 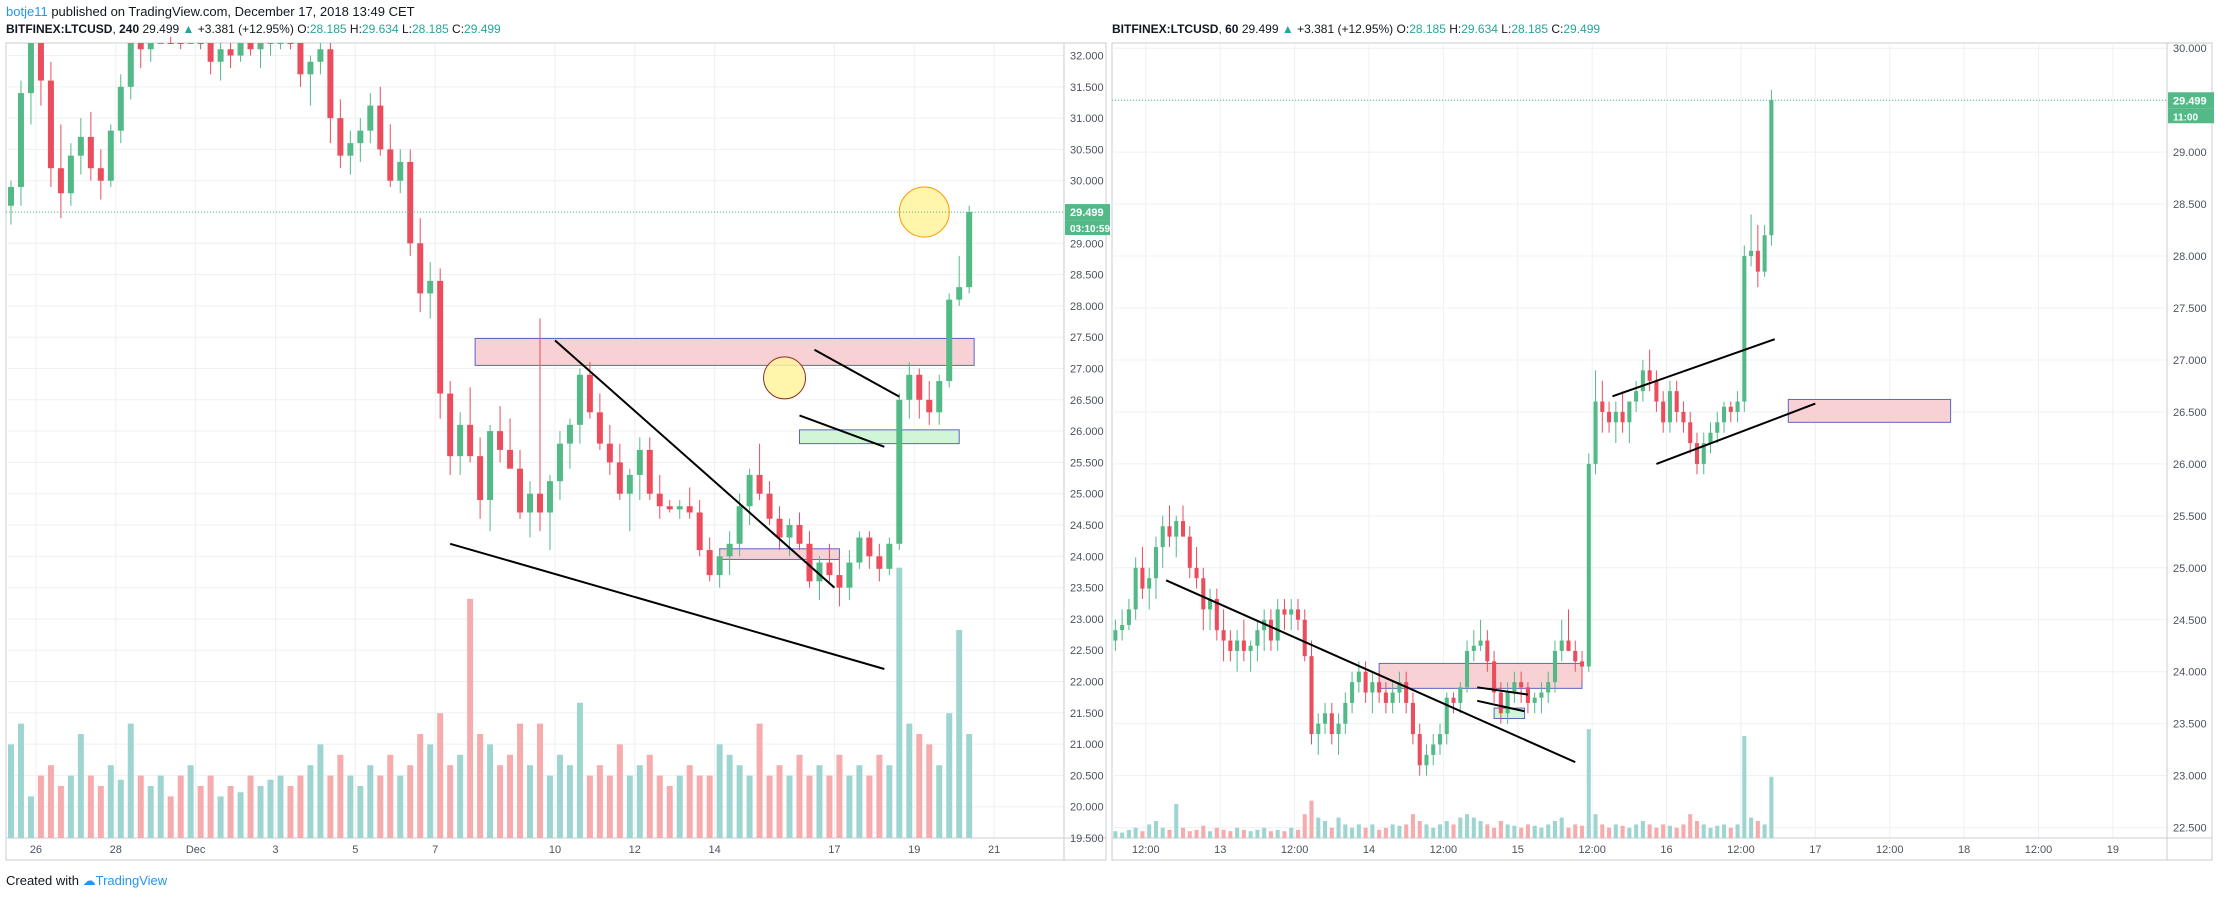 What do you see at coordinates (245, 29) in the screenshot?
I see `left-change: +3.381 (+12.95%)` at bounding box center [245, 29].